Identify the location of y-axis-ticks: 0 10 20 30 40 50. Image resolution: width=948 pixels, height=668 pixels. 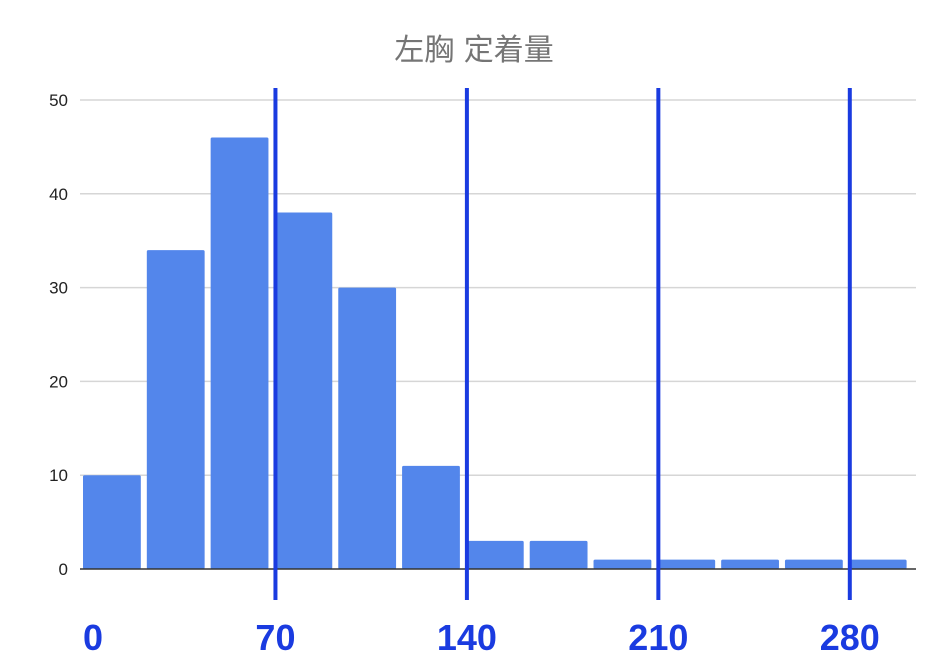
(58, 335).